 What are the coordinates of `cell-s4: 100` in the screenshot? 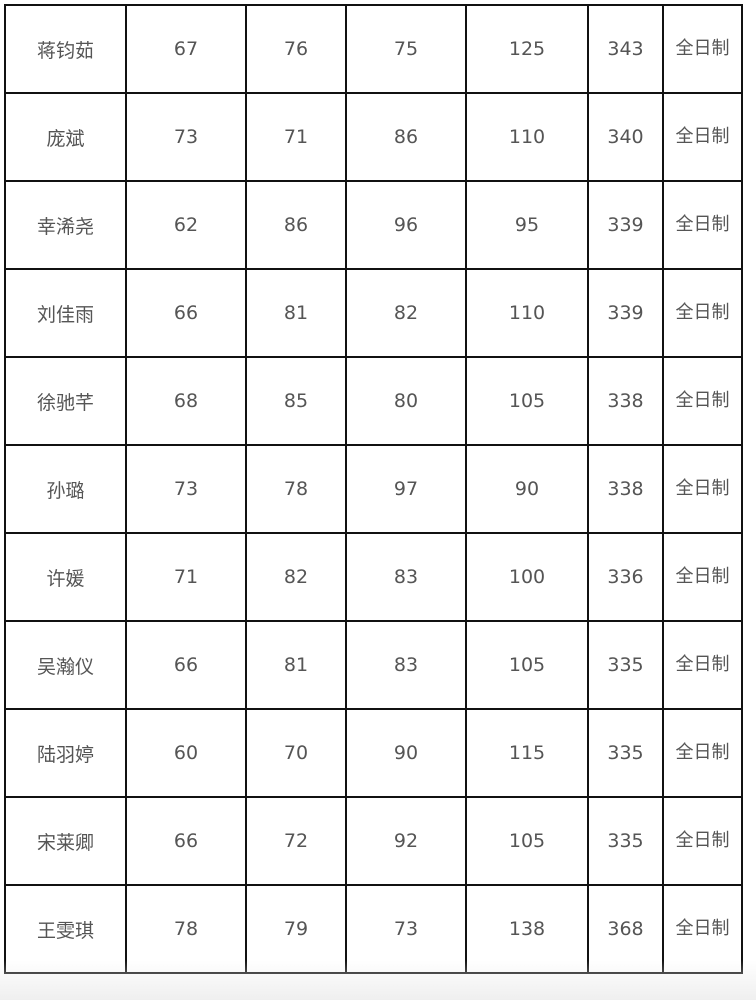 It's located at (527, 577).